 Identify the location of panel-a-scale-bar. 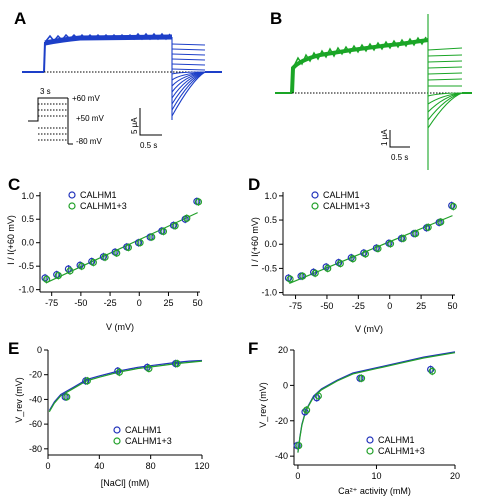
(150, 122).